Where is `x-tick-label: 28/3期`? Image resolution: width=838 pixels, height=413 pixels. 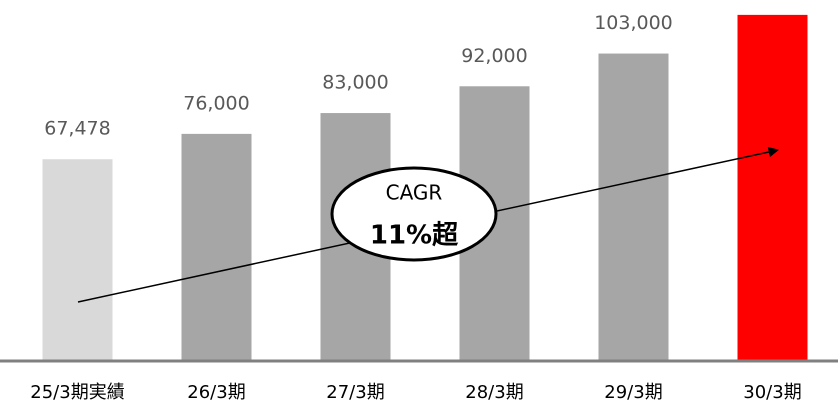 x-tick-label: 28/3期 is located at coordinates (494, 392).